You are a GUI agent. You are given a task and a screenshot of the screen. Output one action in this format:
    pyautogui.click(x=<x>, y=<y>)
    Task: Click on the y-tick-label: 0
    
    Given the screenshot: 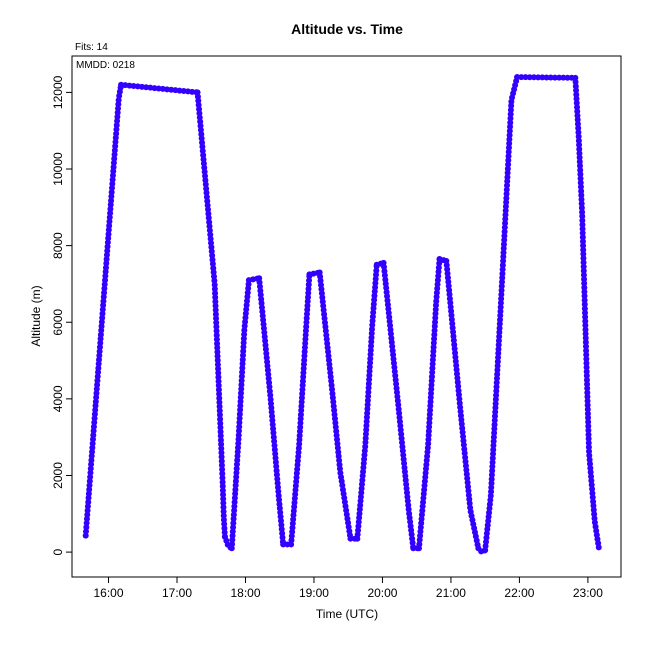 What is the action you would take?
    pyautogui.click(x=58, y=551)
    